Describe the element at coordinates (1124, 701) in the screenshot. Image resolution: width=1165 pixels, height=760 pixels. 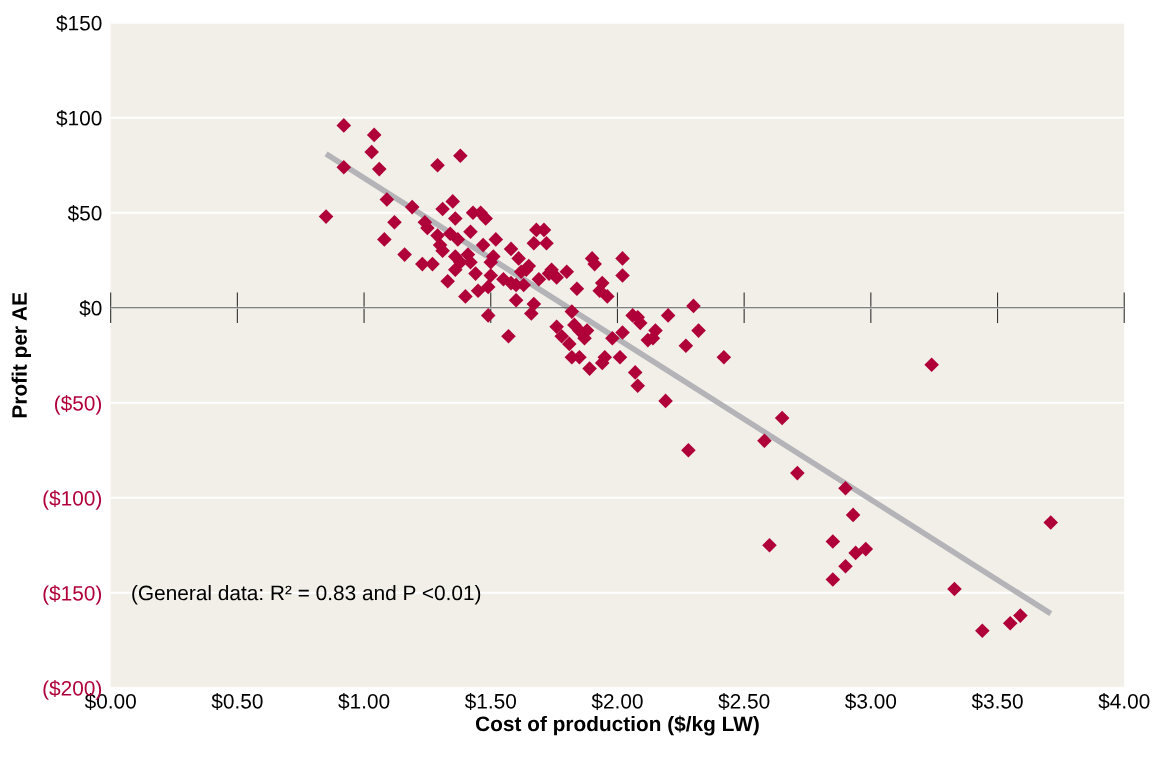
I see `x-tick-label: $4.00` at that location.